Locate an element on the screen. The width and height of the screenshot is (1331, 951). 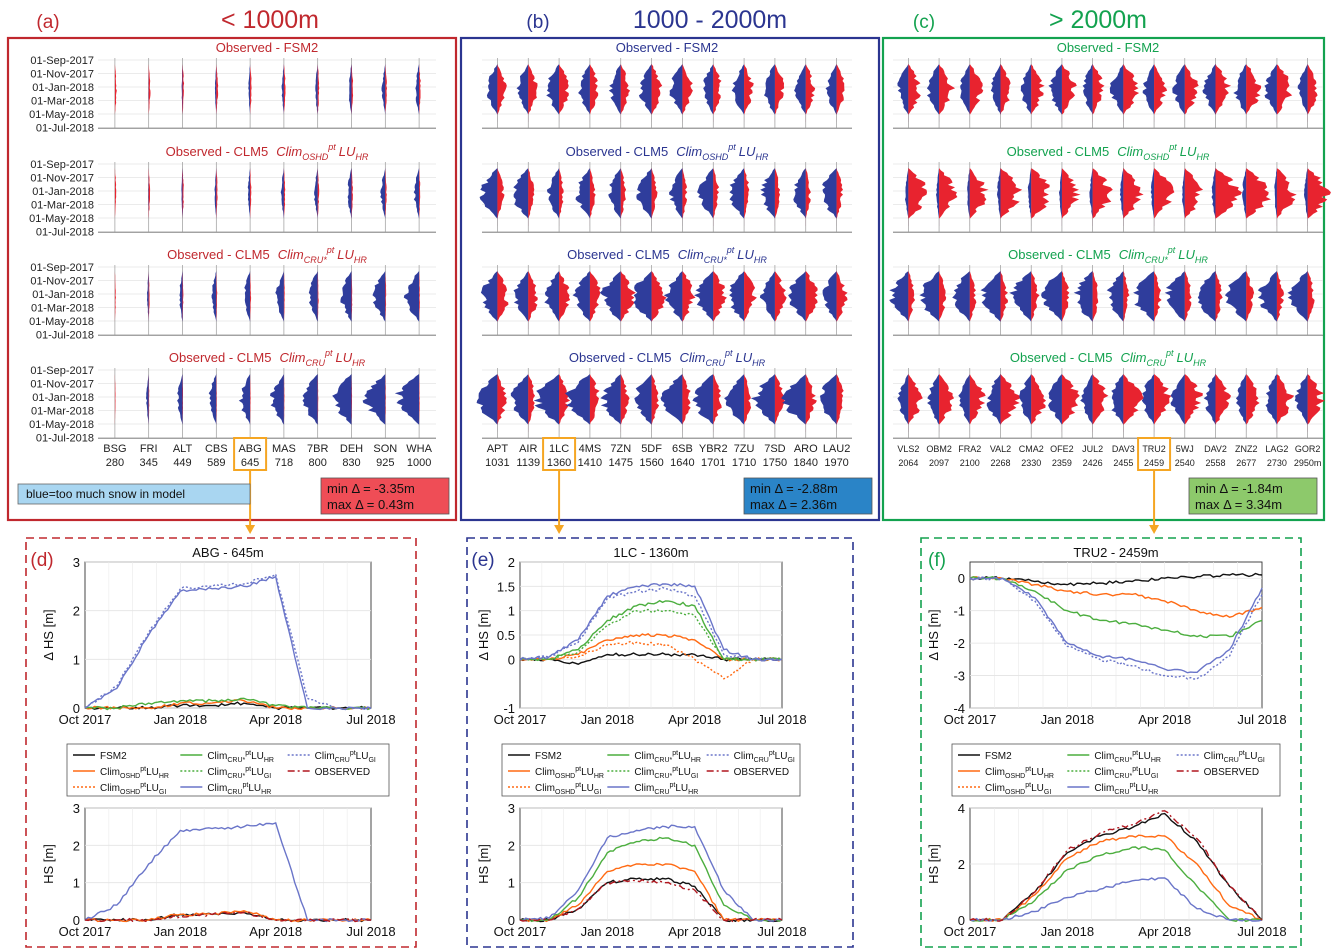
subplot-title-sub: CRU* is located at coordinates (715, 260).